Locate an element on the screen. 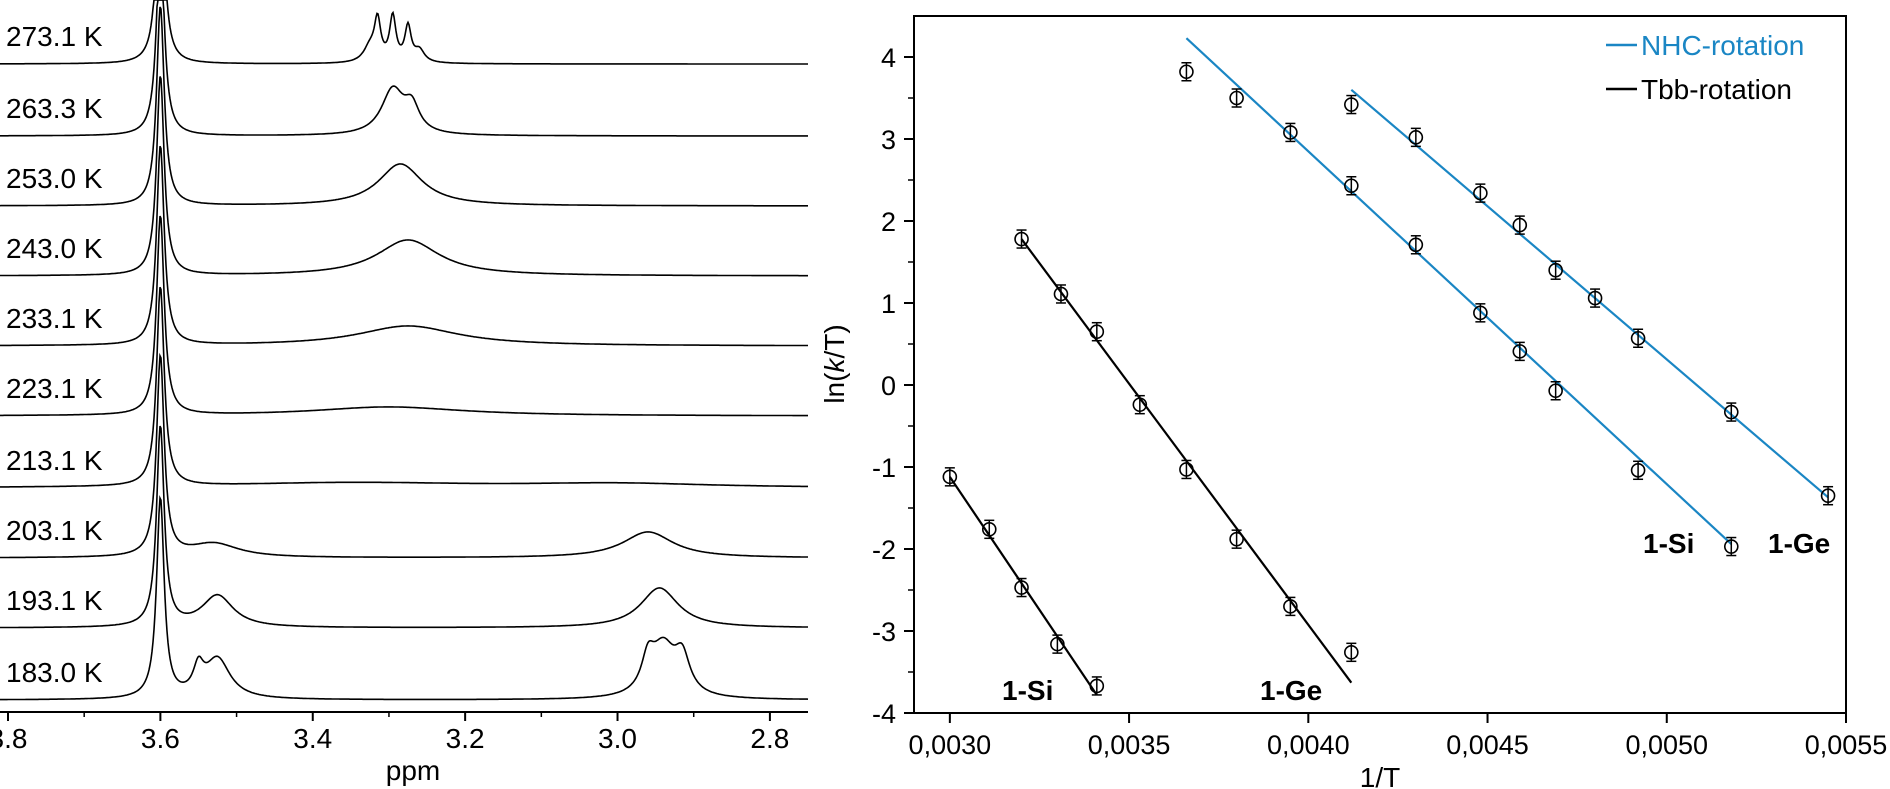 Image resolution: width=1890 pixels, height=789 pixels. legend: NHC-rotation Tbb-rotation is located at coordinates (1705, 67).